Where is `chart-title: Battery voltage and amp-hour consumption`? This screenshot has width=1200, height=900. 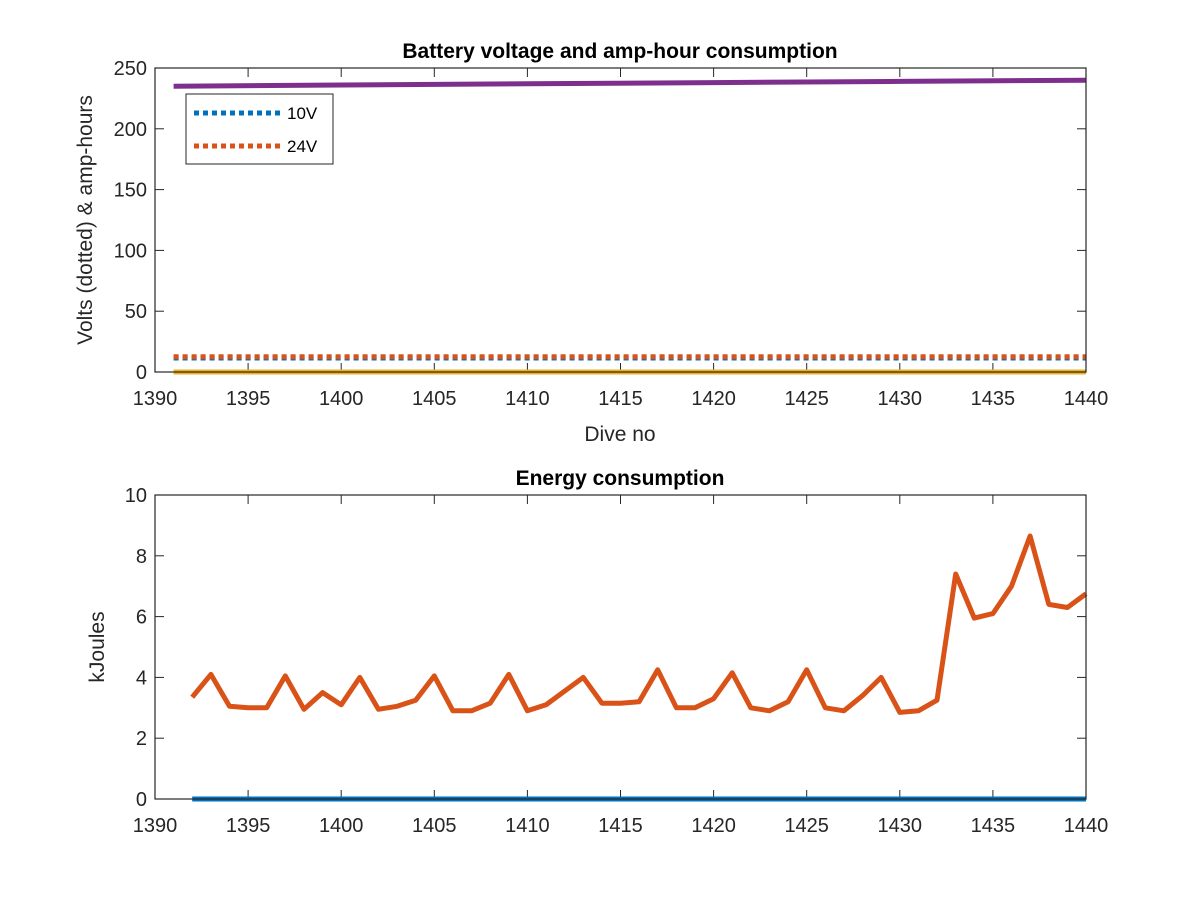 chart-title: Battery voltage and amp-hour consumption is located at coordinates (619, 51).